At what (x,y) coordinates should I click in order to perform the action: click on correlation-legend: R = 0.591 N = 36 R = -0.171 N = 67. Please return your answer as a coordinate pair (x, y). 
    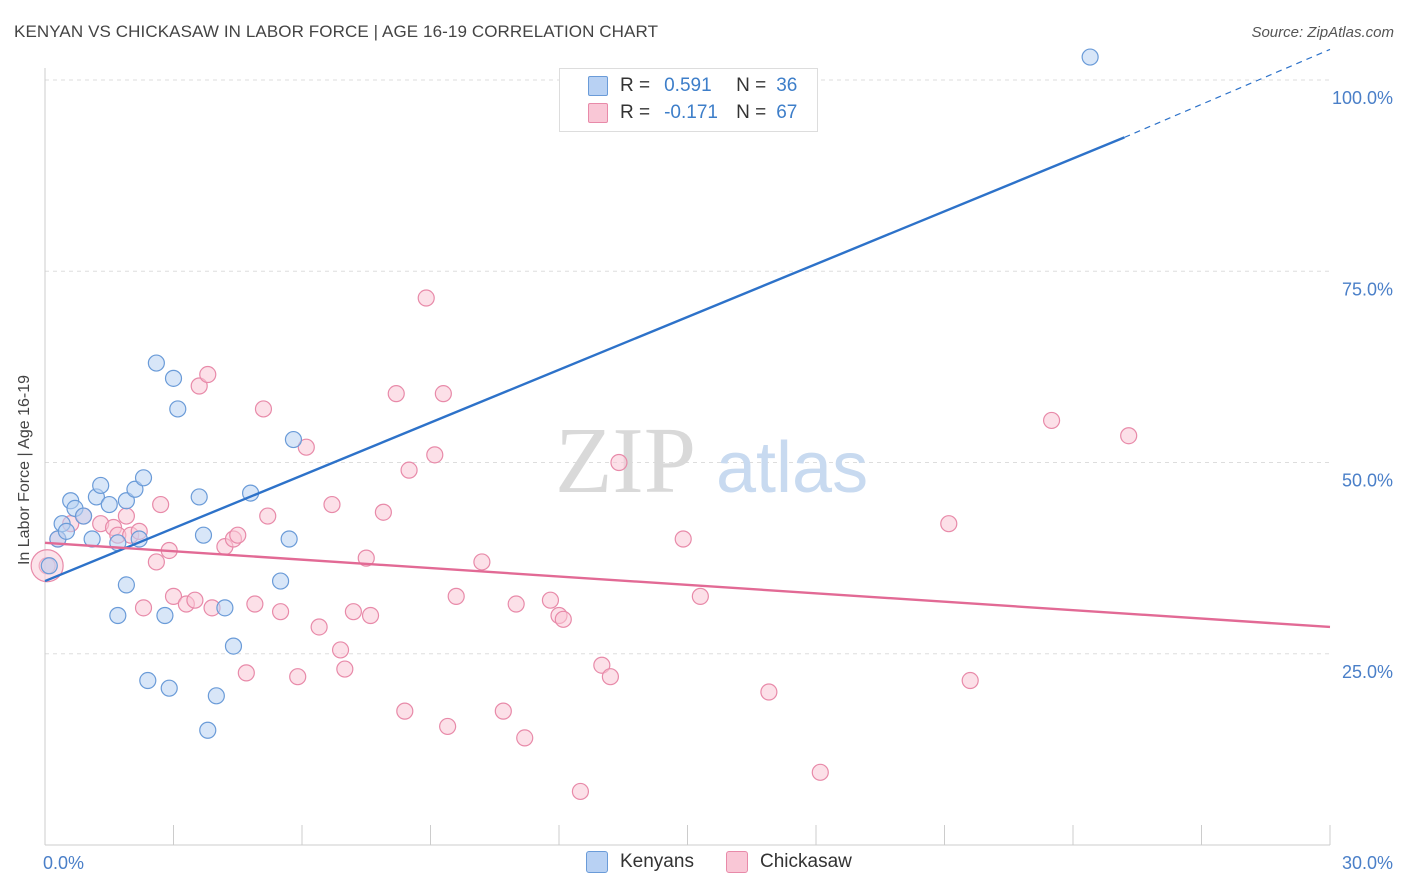
    Looking at the image, I should click on (688, 100).